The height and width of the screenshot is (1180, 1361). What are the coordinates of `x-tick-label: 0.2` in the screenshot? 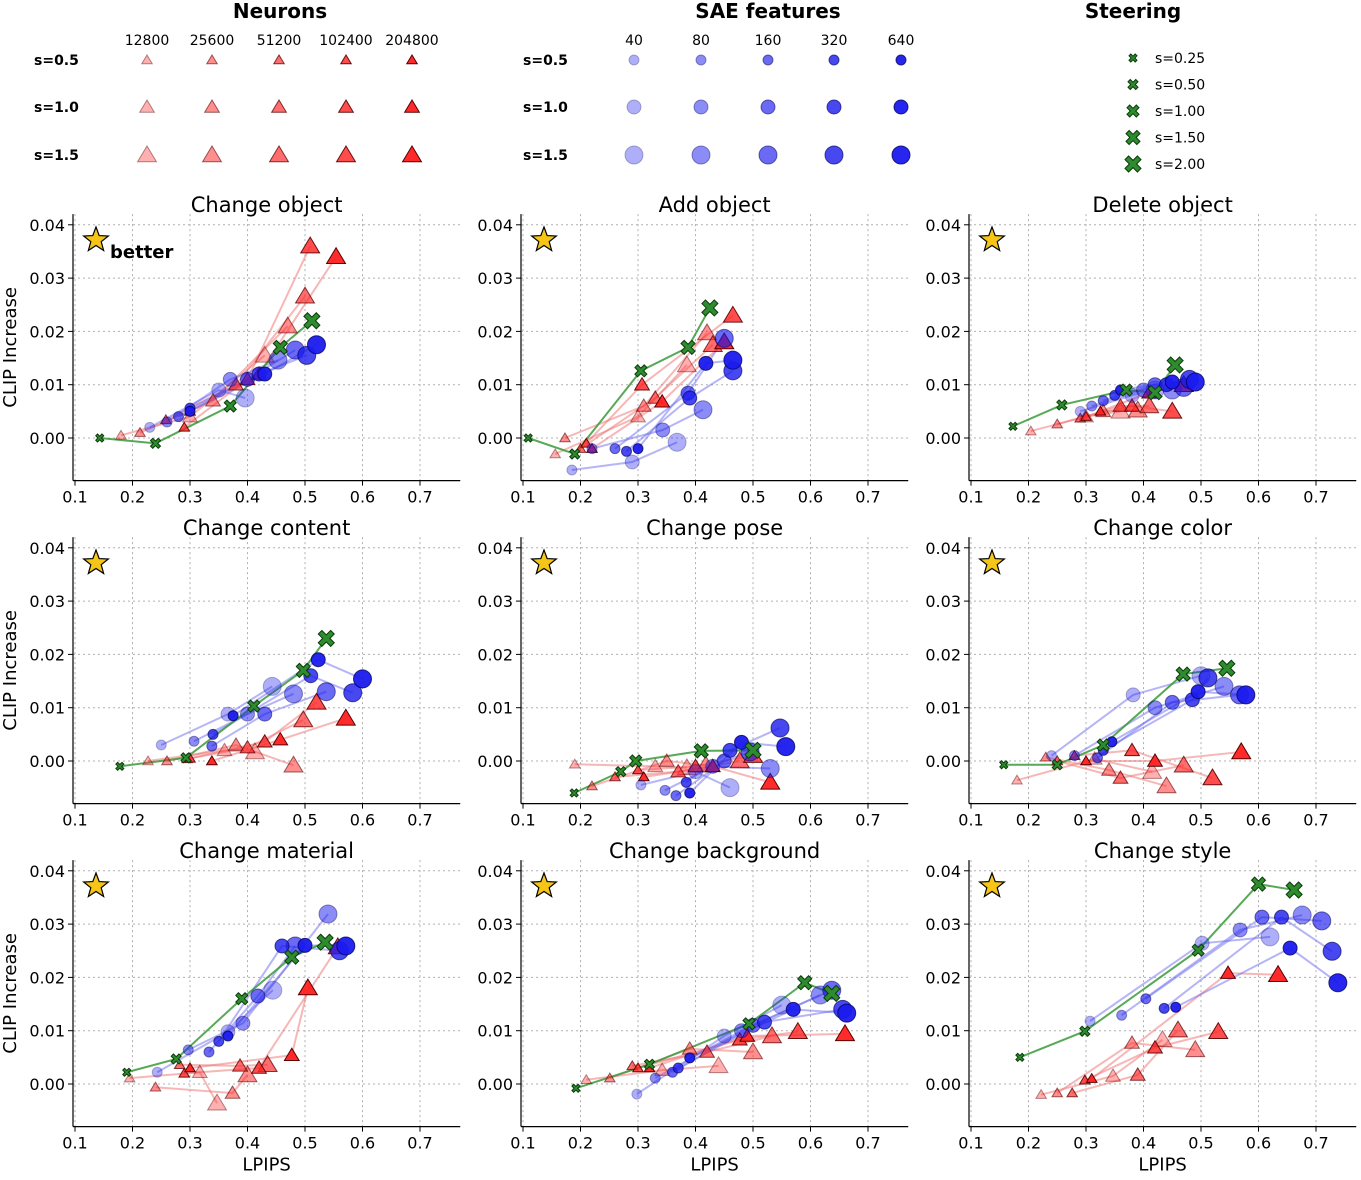 It's located at (132, 1143).